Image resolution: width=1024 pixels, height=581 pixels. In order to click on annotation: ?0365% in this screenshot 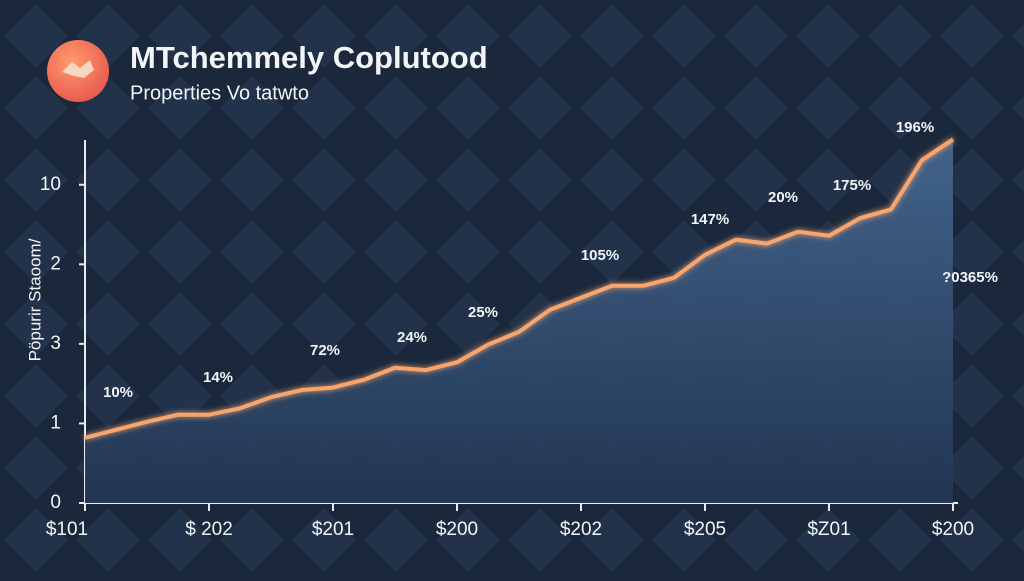, I will do `click(970, 277)`.